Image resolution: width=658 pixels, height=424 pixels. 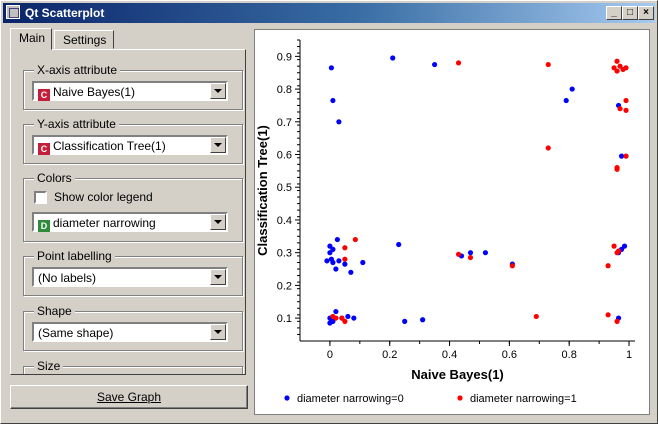 I want to click on x-axis-combo: C Naive Bayes(1), so click(x=130, y=91).